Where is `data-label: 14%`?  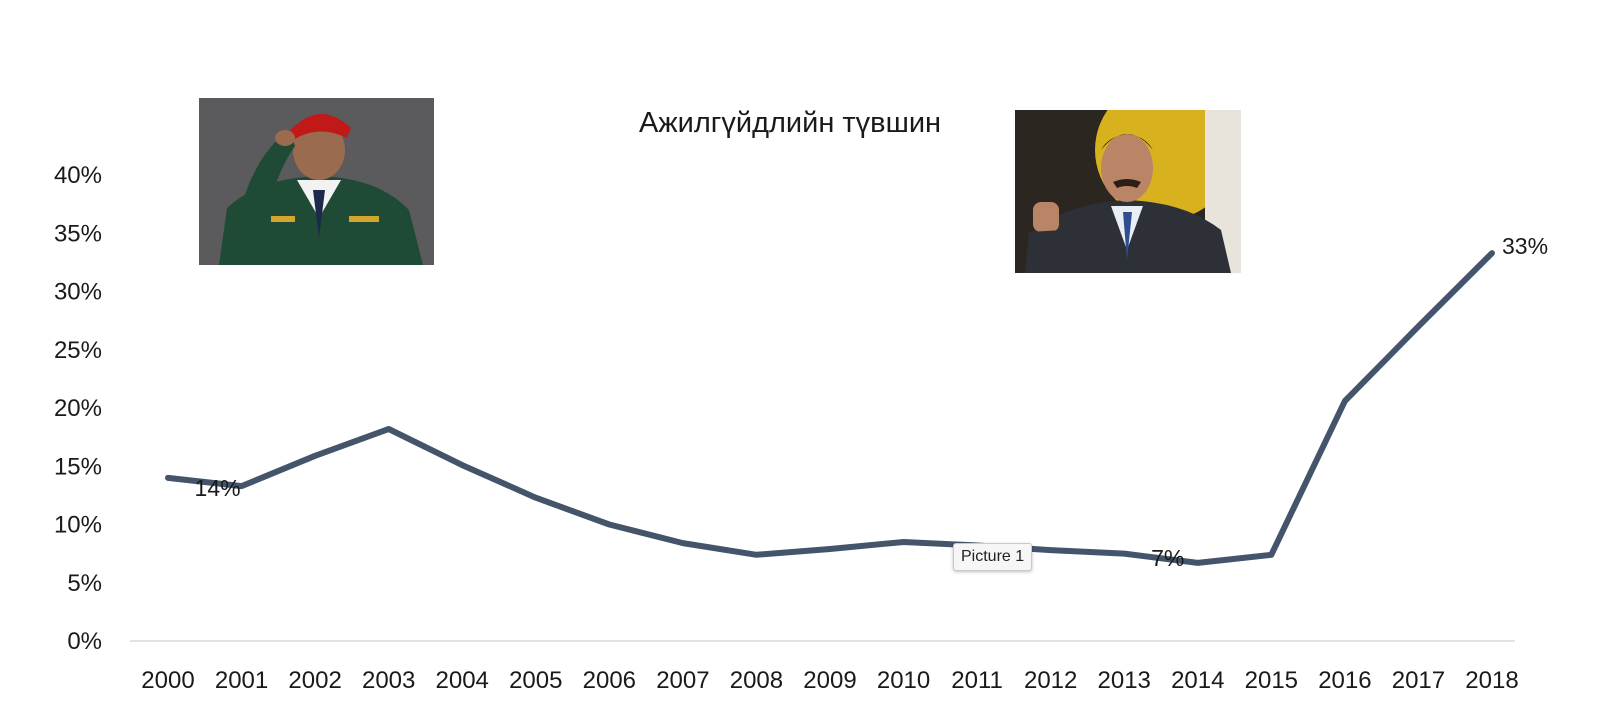
data-label: 14% is located at coordinates (218, 488).